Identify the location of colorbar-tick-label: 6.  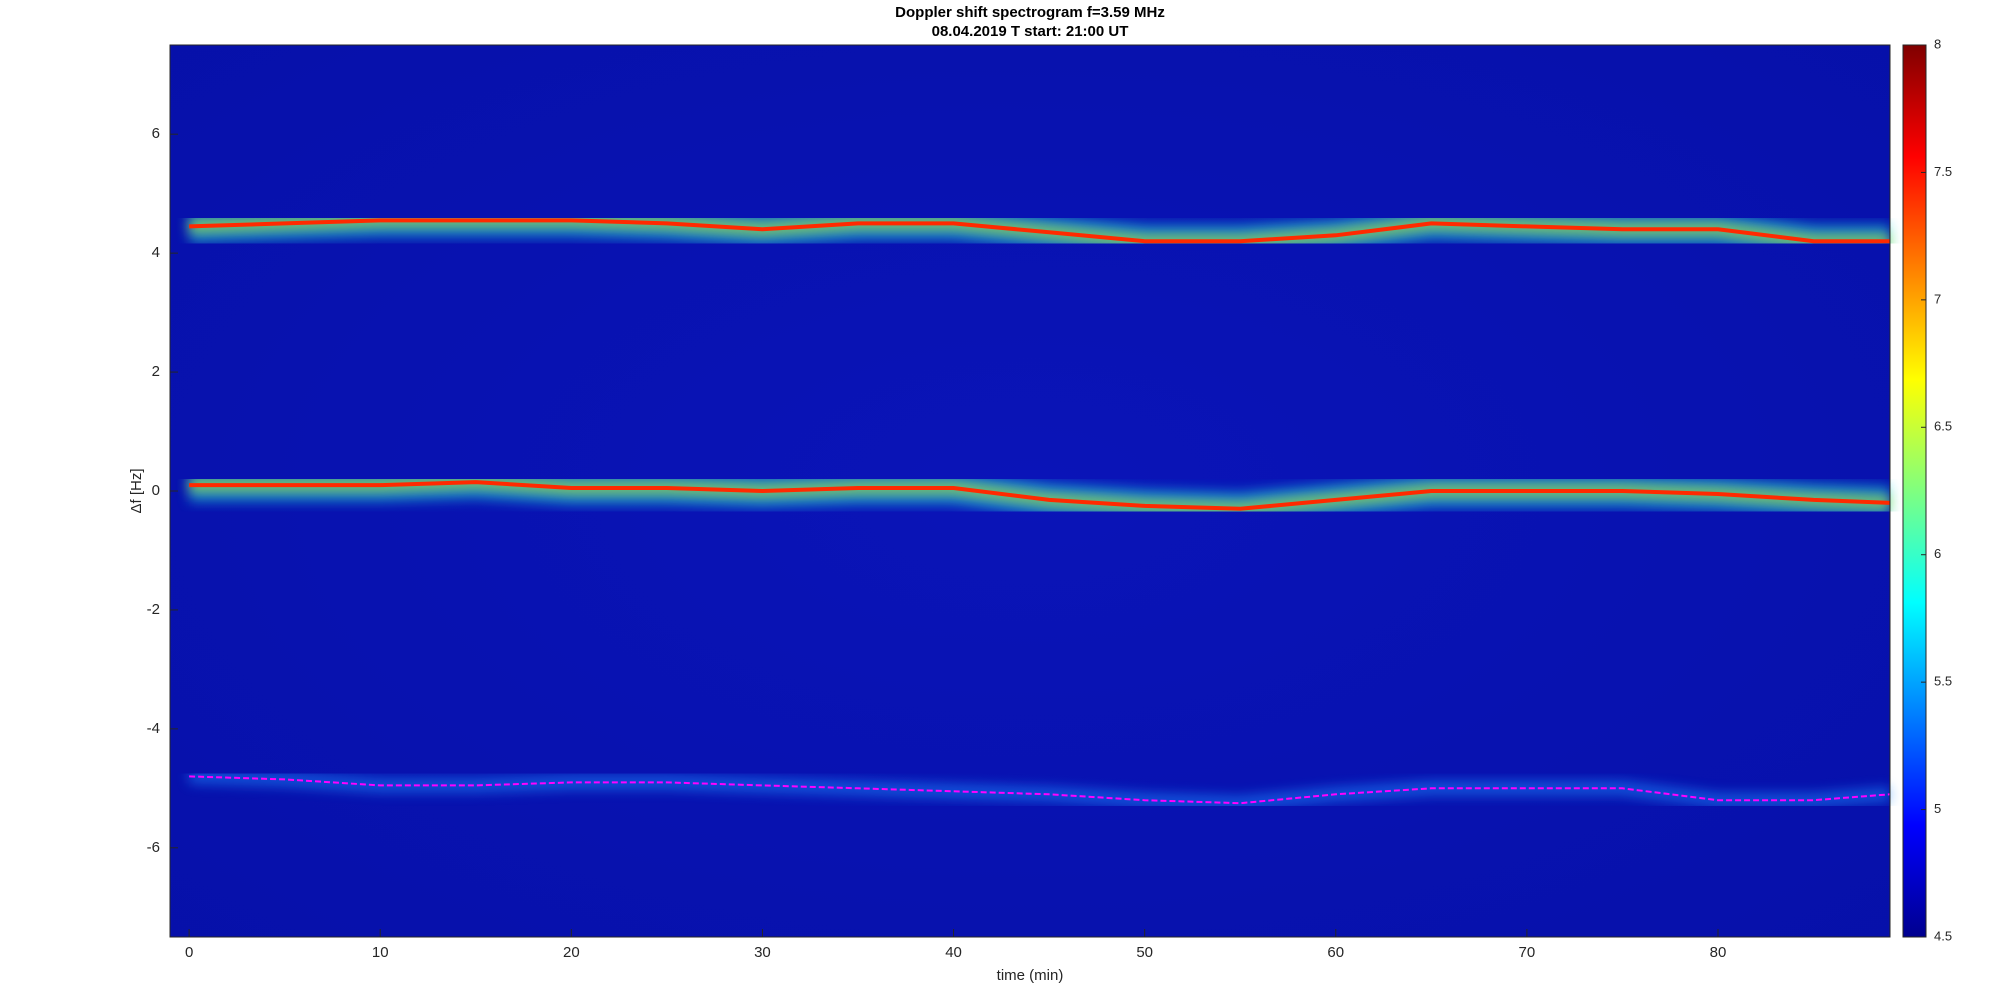
(1937, 553).